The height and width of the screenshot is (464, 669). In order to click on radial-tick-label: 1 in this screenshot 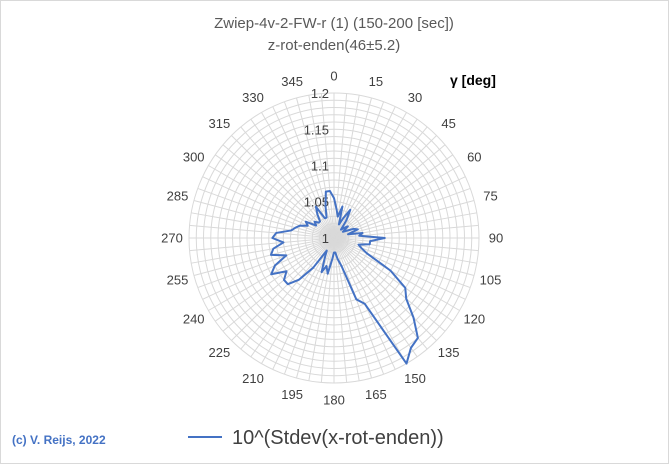, I will do `click(325, 238)`.